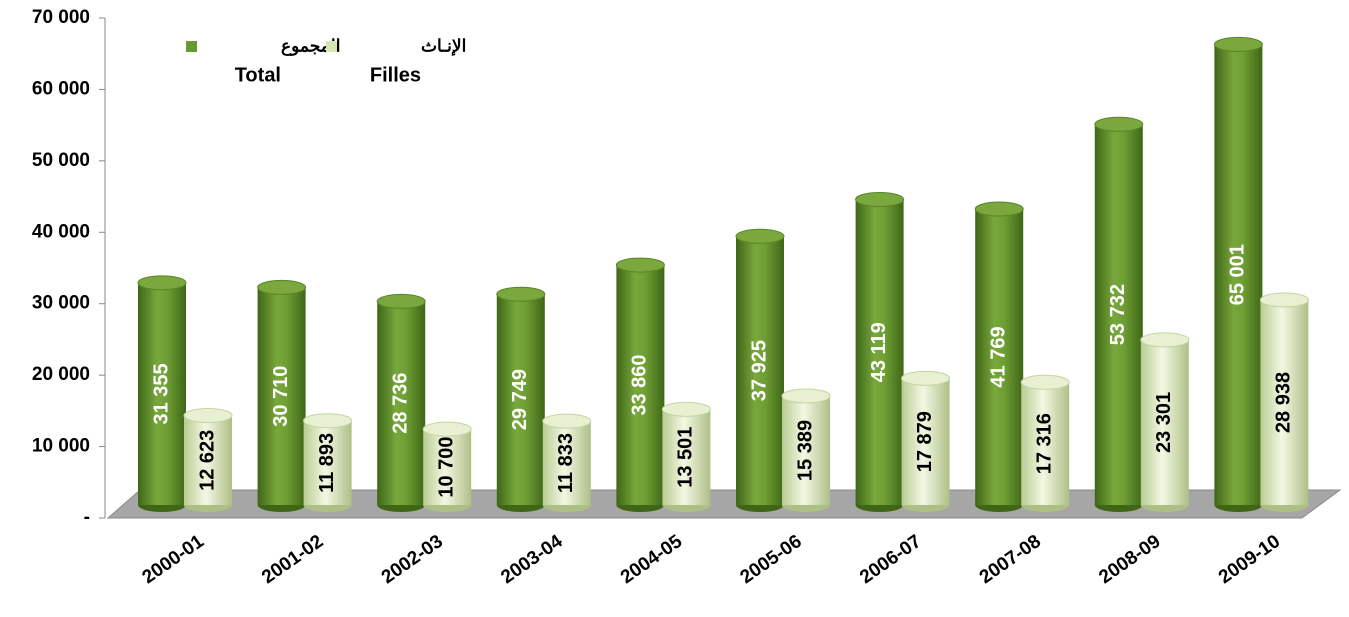  What do you see at coordinates (890, 559) in the screenshot?
I see `x-tick-label: 2006-07` at bounding box center [890, 559].